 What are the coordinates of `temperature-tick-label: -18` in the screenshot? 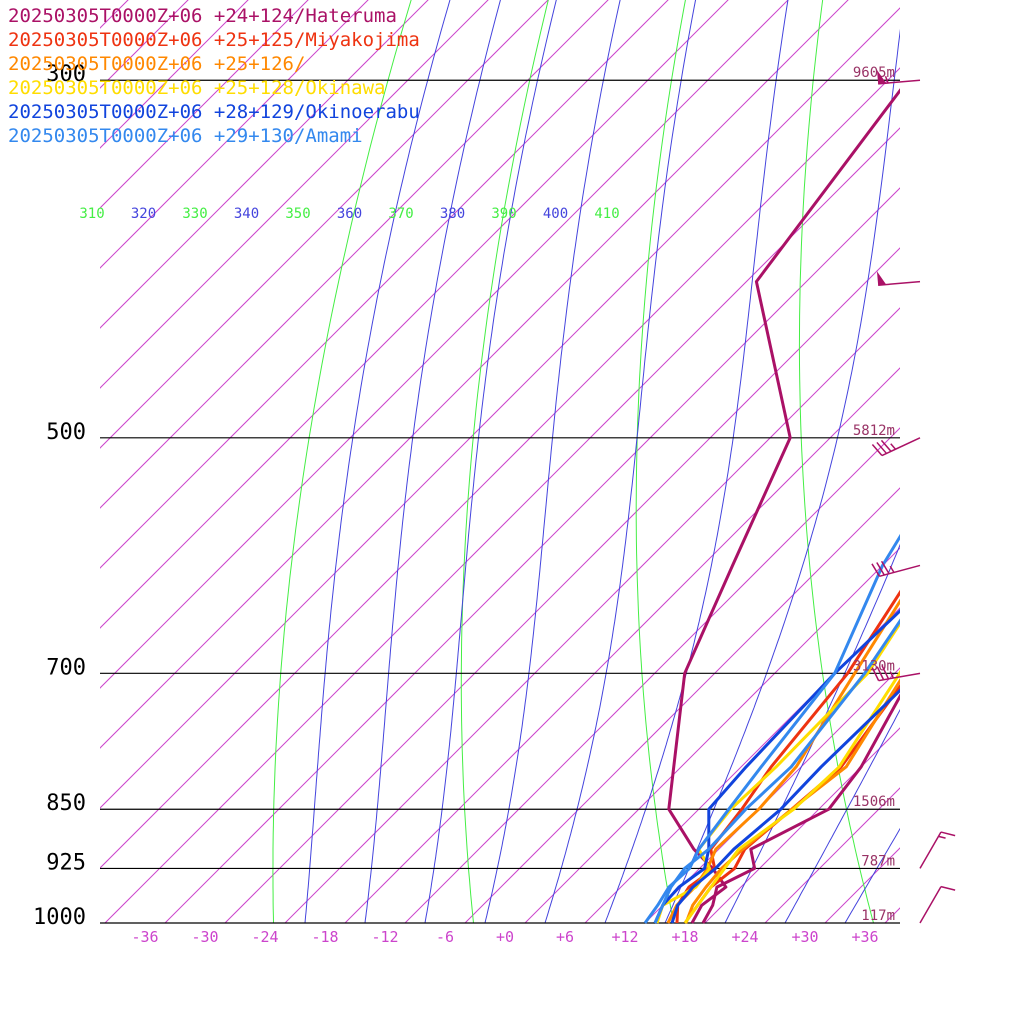 It's located at (324, 937).